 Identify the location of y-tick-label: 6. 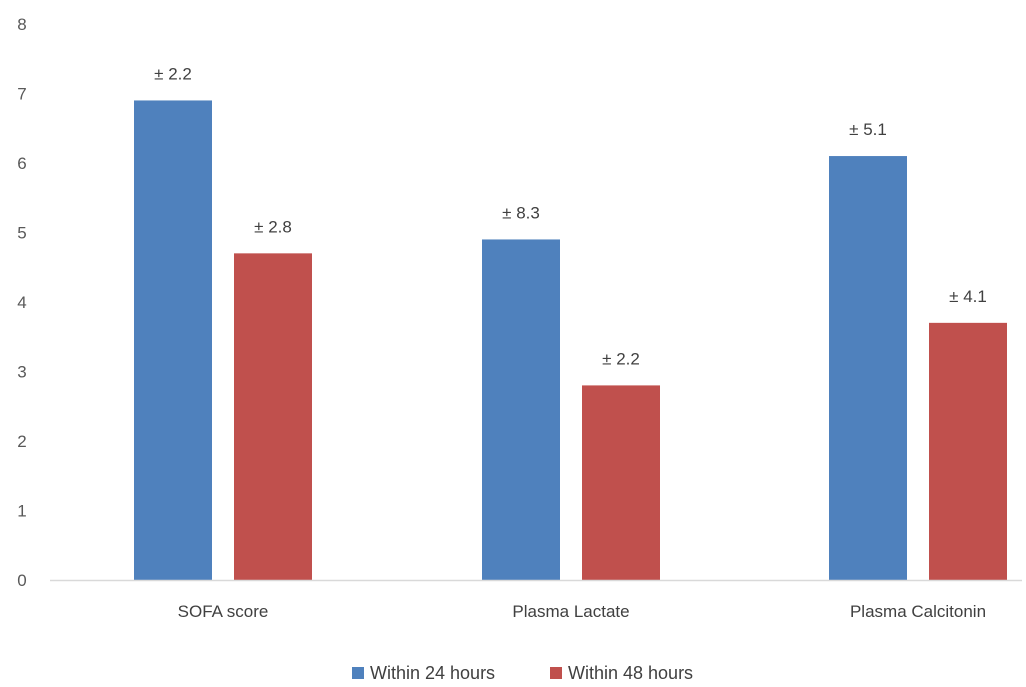
(21, 163).